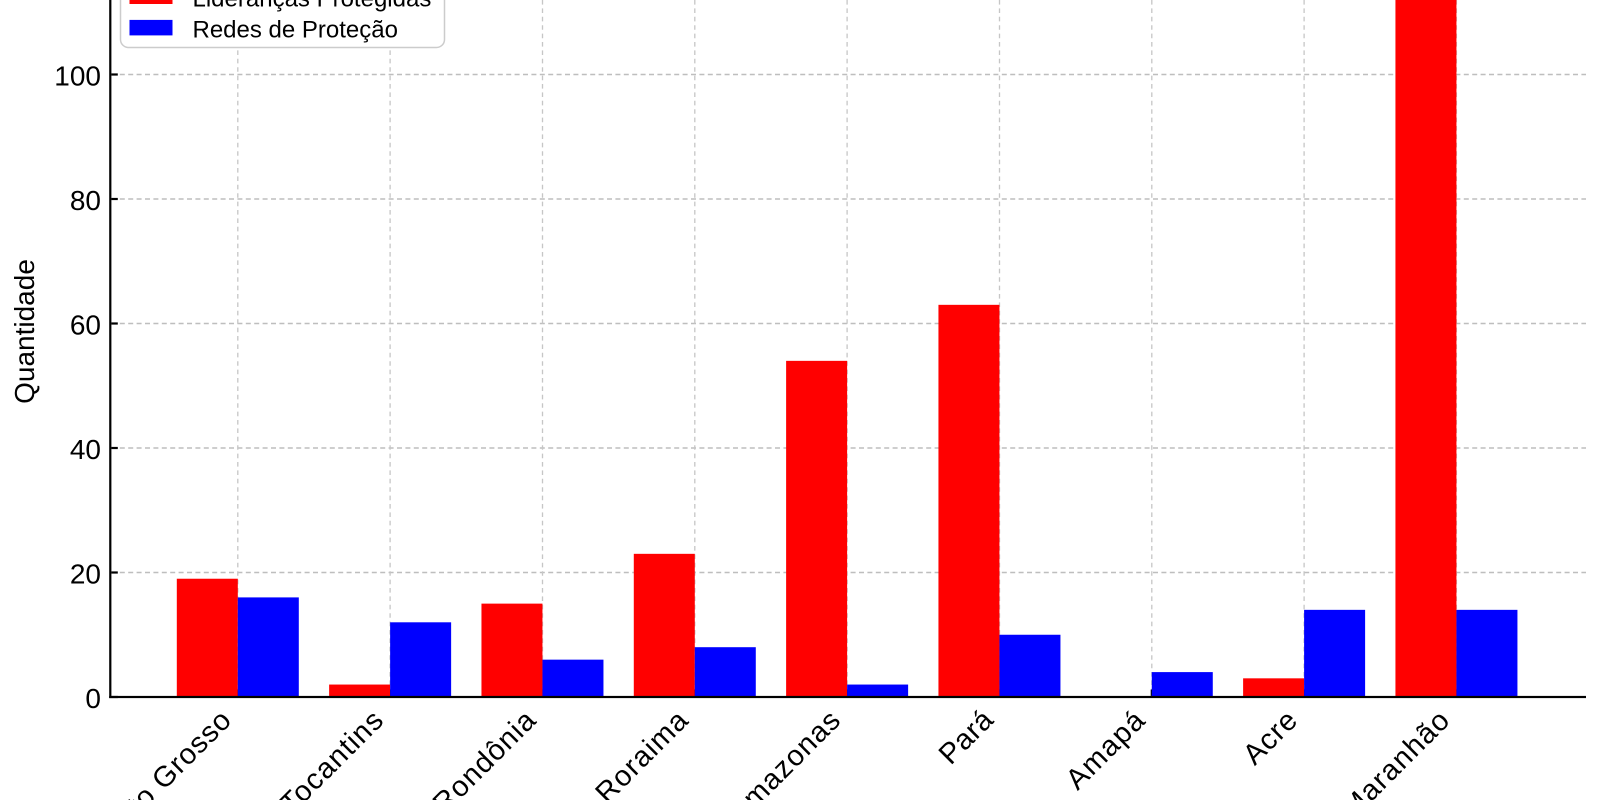 This screenshot has width=1600, height=800. Describe the element at coordinates (312, 6) in the screenshot. I see `svg-text: Lideranças Protegidas` at that location.